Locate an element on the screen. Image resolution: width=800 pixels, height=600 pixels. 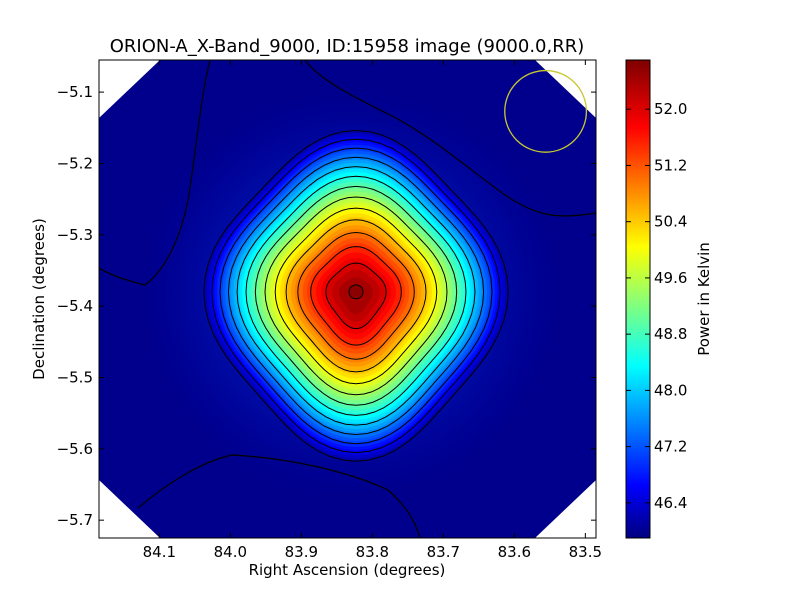
source-peak-marker is located at coordinates (356, 292).